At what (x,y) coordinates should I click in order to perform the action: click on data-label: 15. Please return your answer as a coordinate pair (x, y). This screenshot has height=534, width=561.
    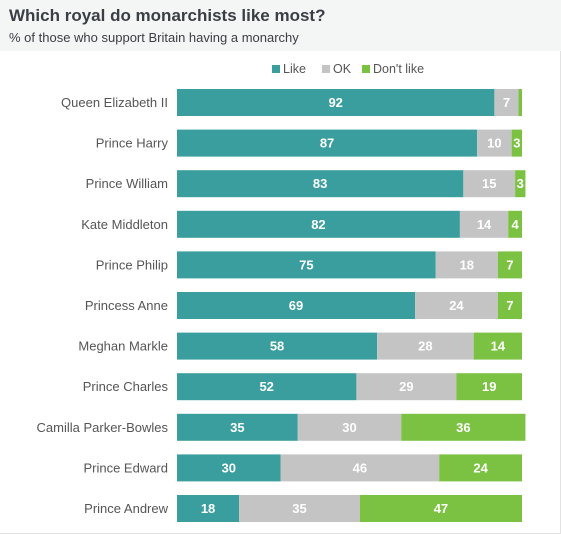
    Looking at the image, I should click on (489, 183).